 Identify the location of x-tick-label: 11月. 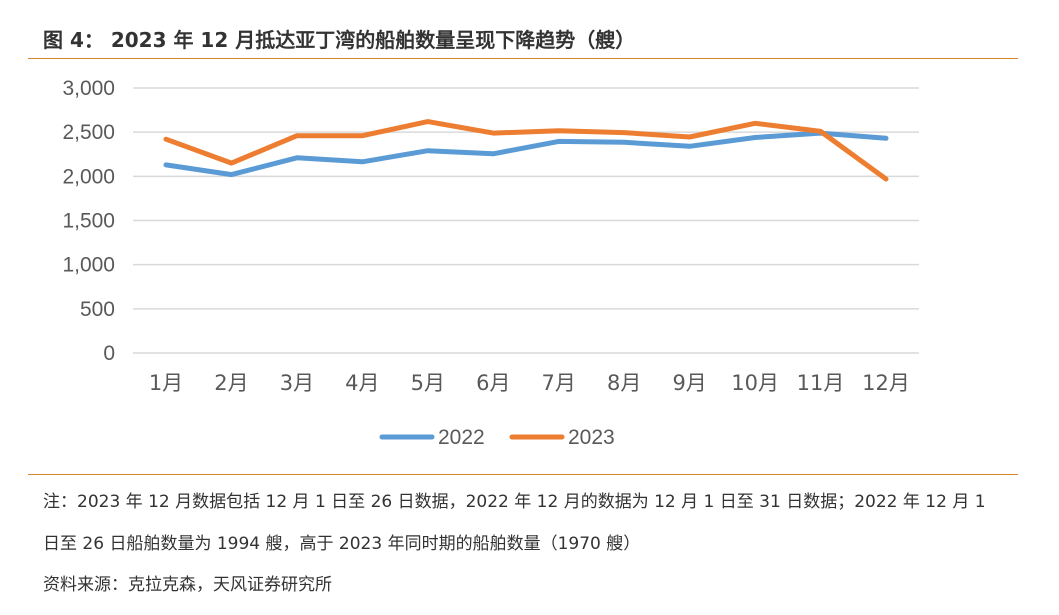
(821, 383).